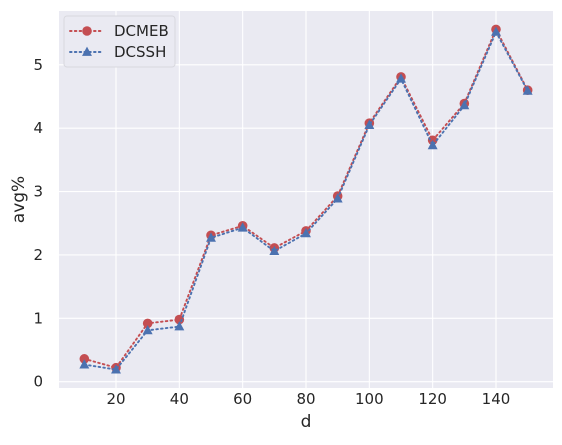  Describe the element at coordinates (432, 399) in the screenshot. I see `x-tick-120: 120` at that location.